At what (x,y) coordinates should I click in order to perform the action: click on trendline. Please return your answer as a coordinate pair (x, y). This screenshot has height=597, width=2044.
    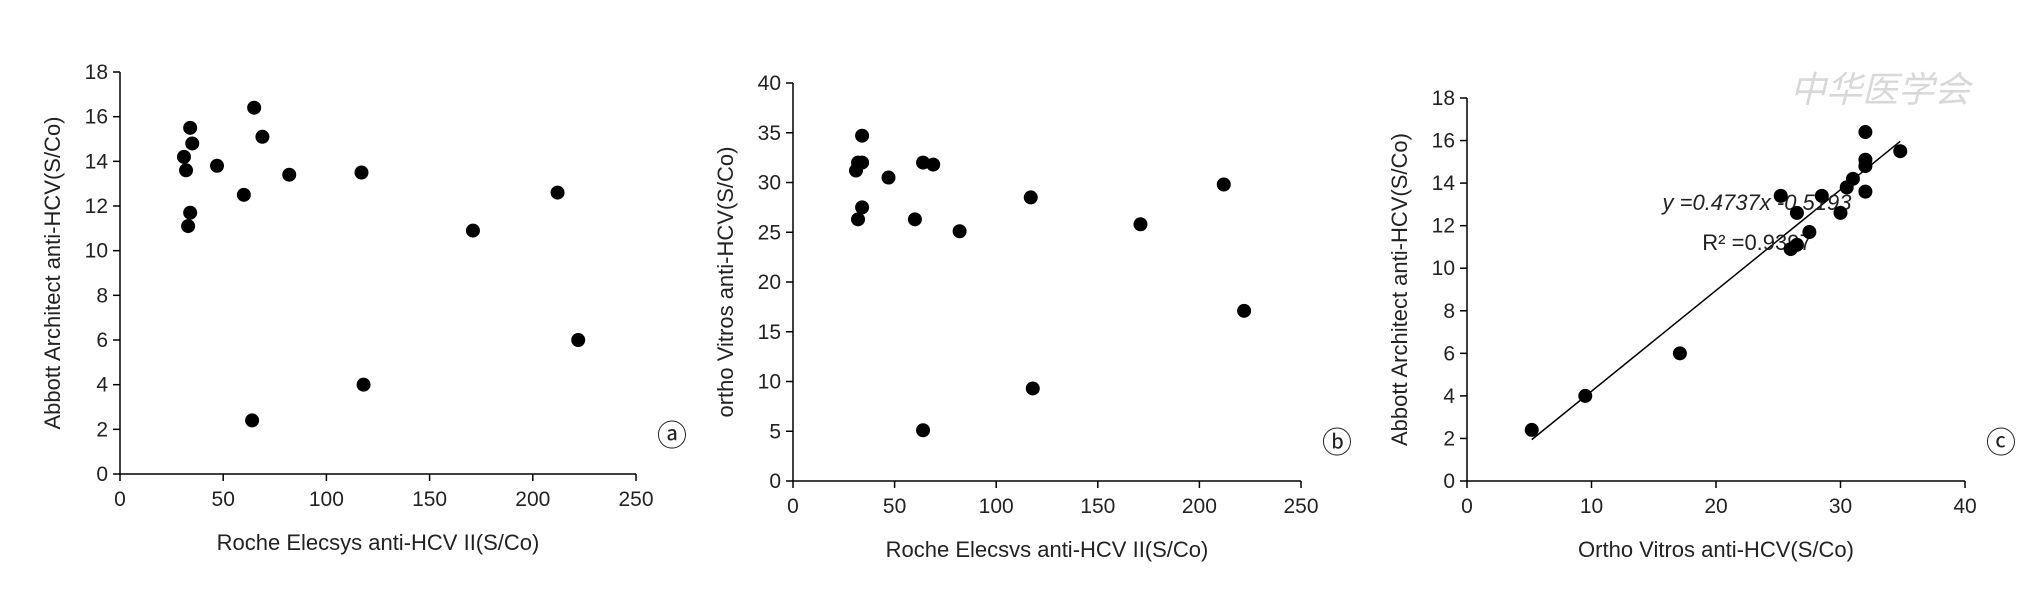
    Looking at the image, I should click on (1716, 290).